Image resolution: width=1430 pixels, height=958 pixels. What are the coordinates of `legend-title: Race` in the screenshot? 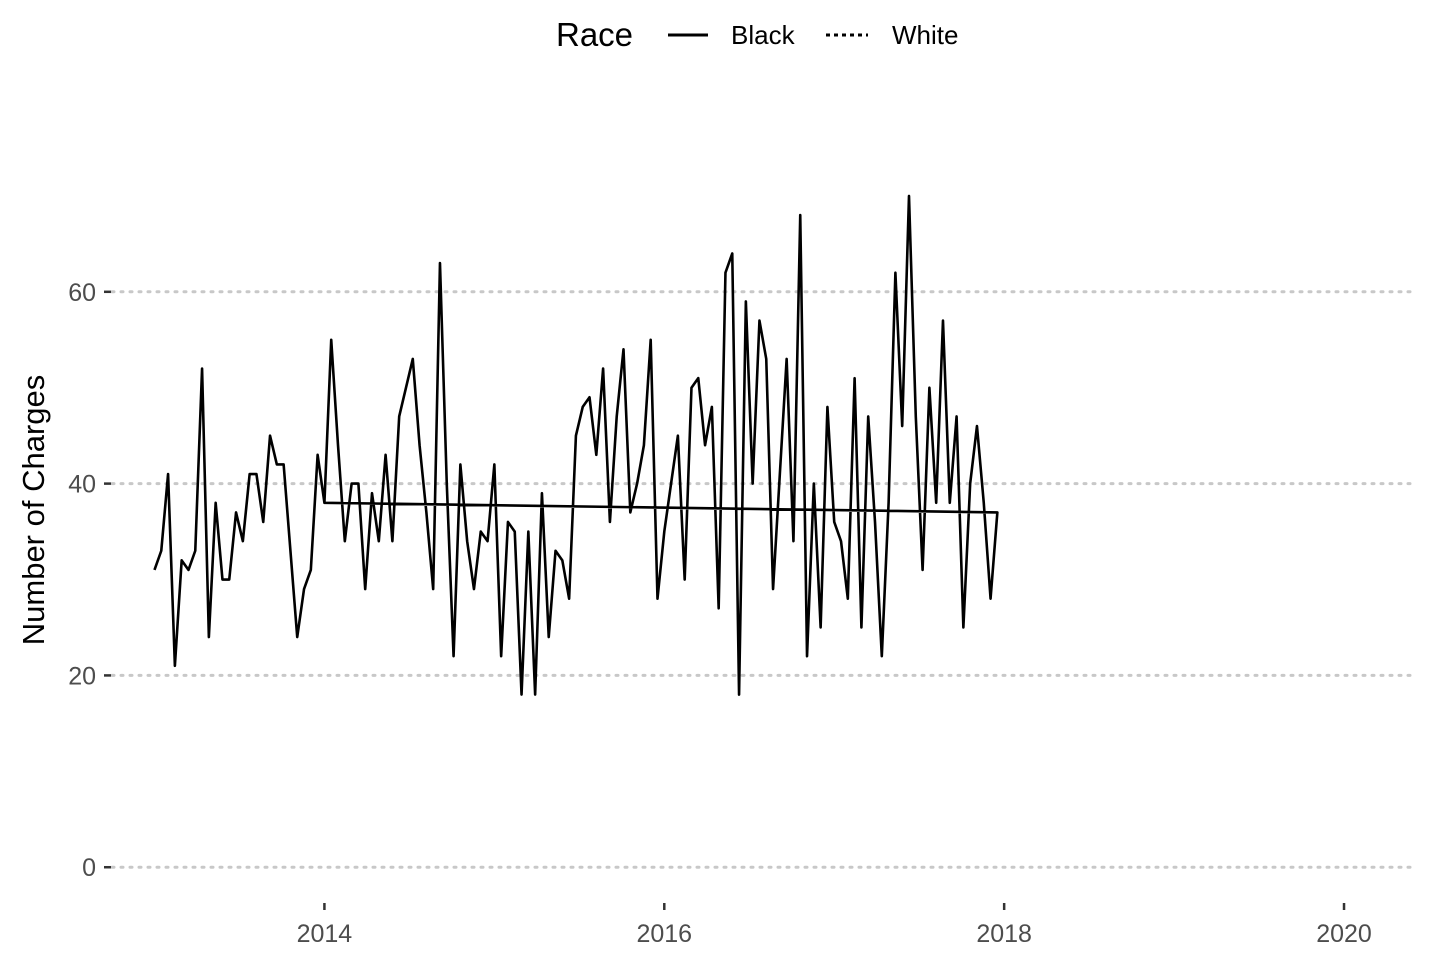 It's located at (594, 34).